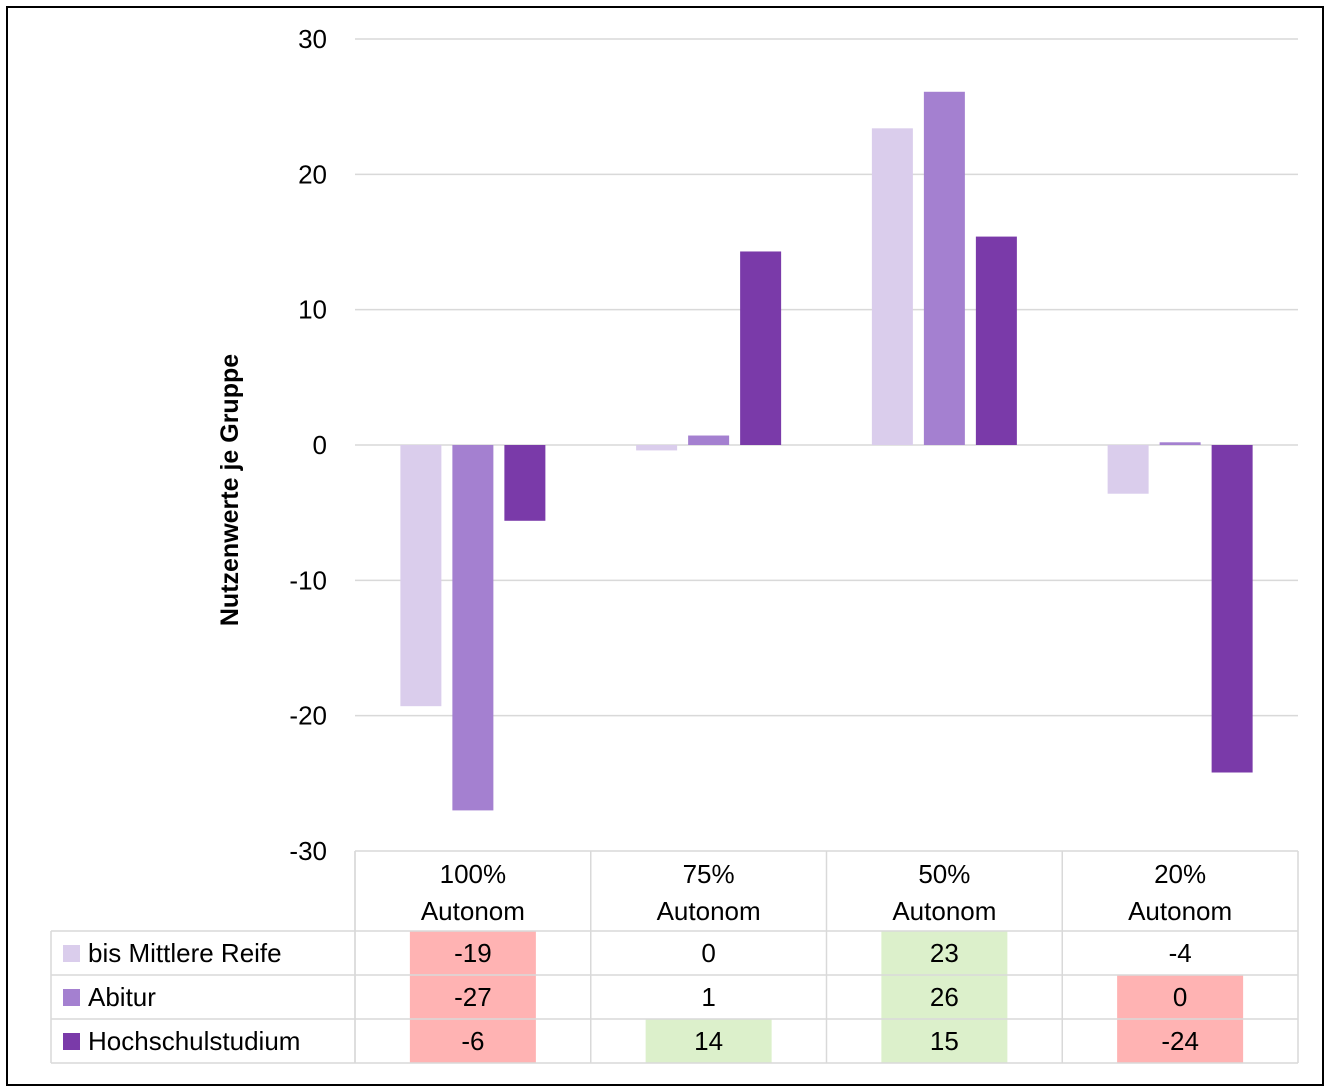  What do you see at coordinates (473, 874) in the screenshot?
I see `category-label: 100%` at bounding box center [473, 874].